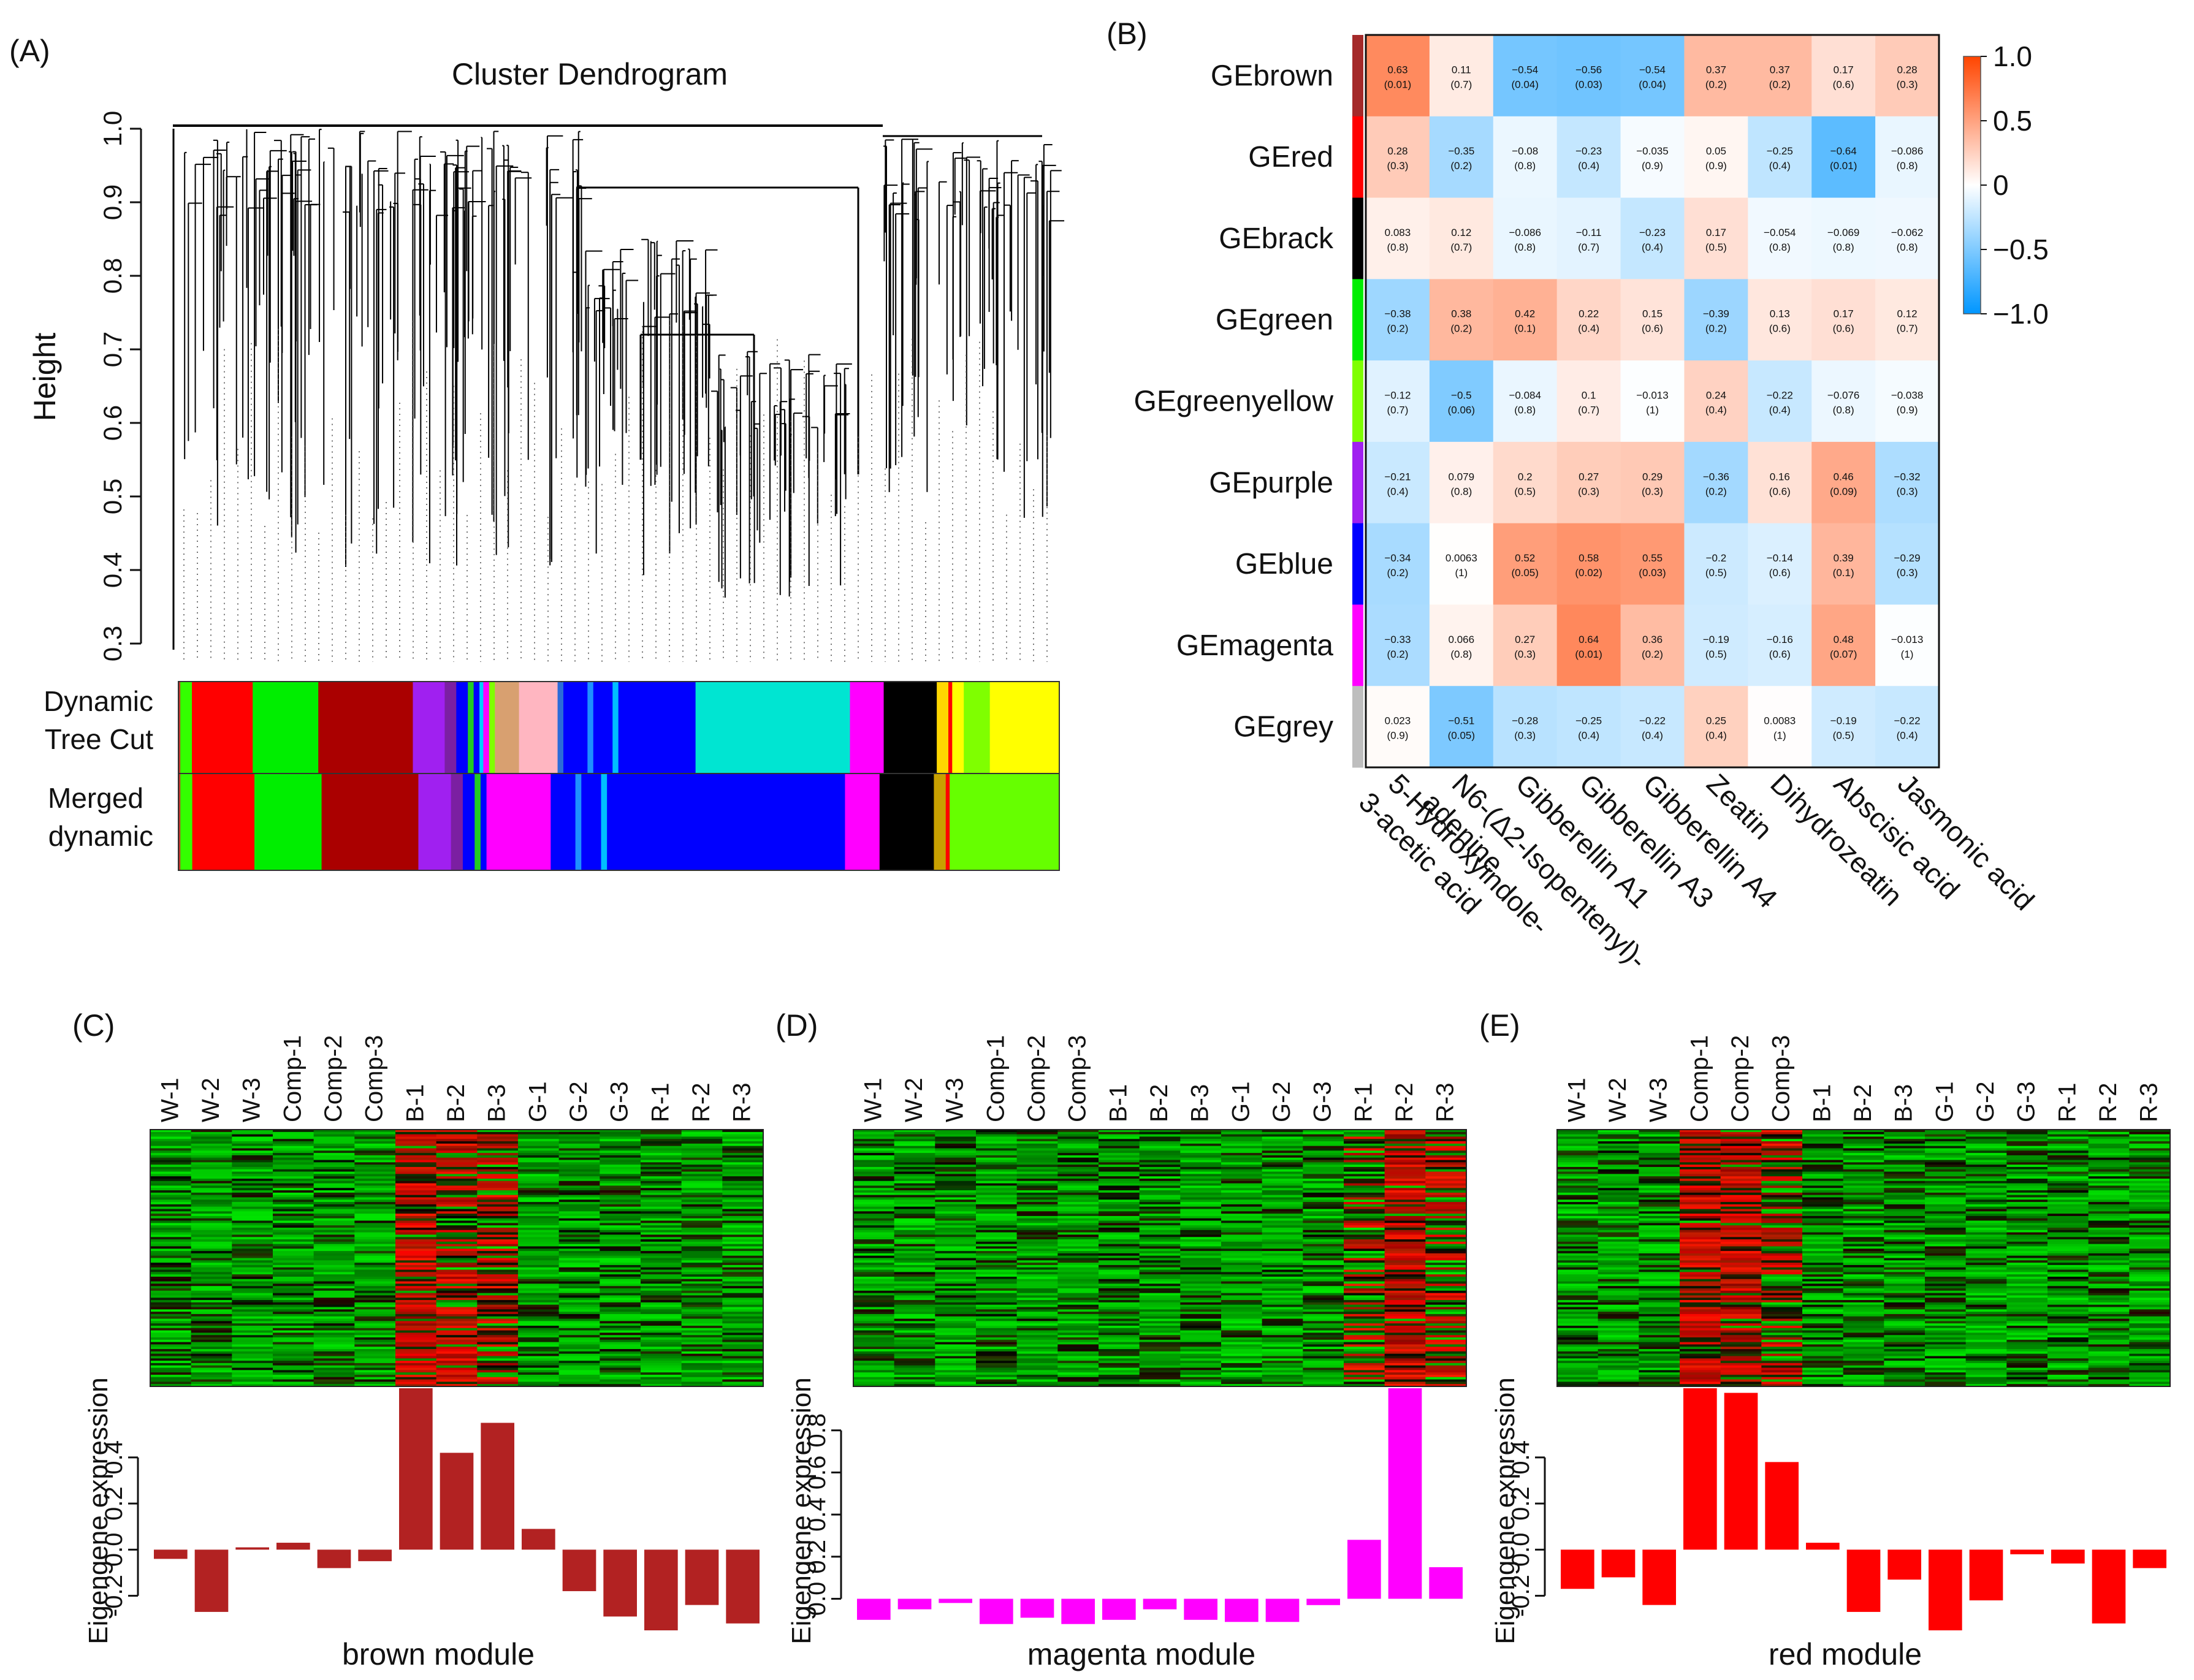 The image size is (2194, 1680). I want to click on cell-correlation: −0.22, so click(1780, 395).